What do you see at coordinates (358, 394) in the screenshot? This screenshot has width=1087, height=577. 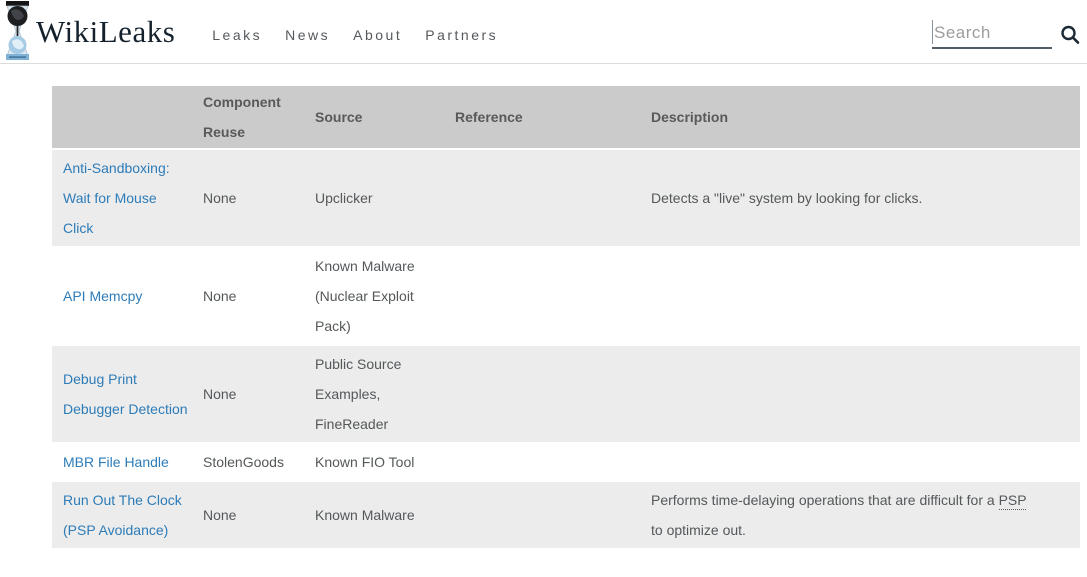 I see `source-cell: Public Source Examples, FineReader` at bounding box center [358, 394].